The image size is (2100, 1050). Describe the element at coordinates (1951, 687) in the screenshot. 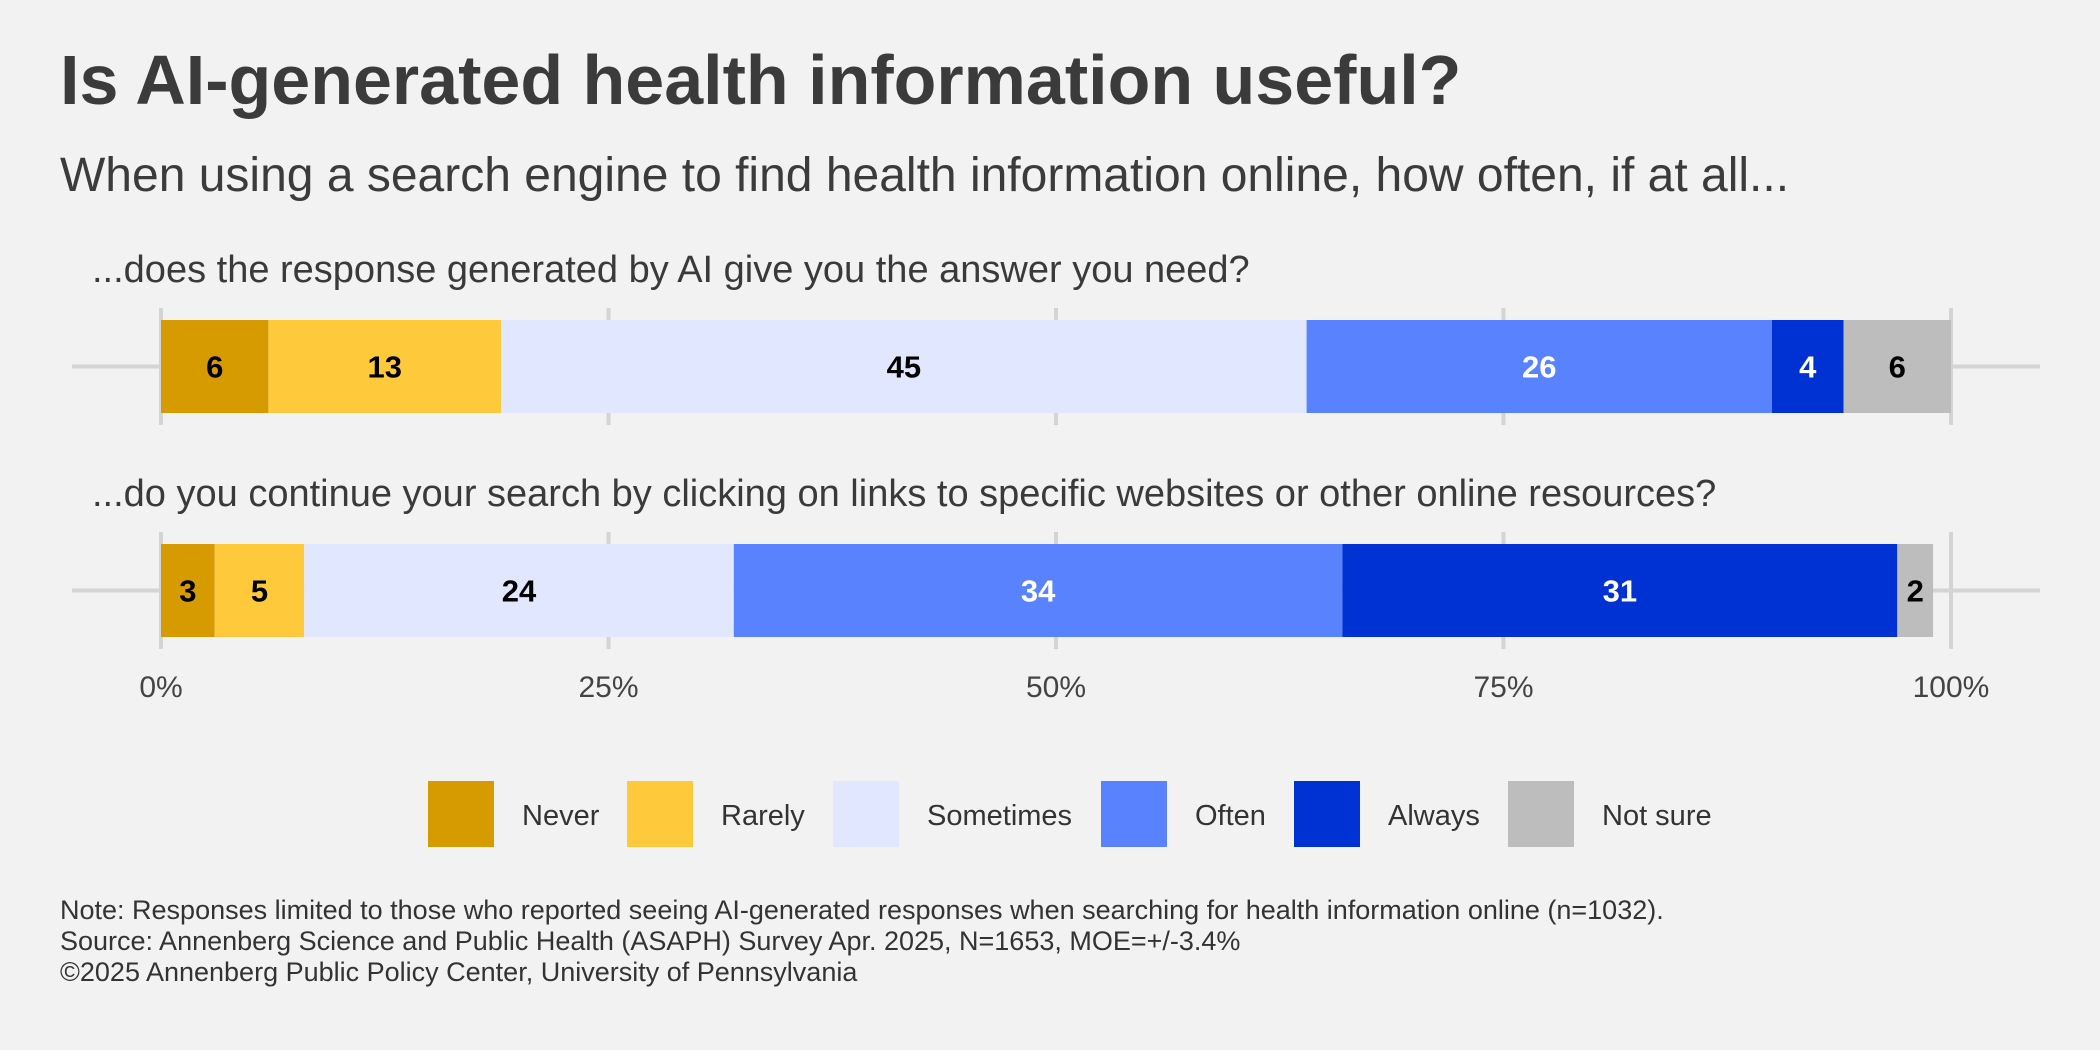

I see `x-tick-label: 100%` at that location.